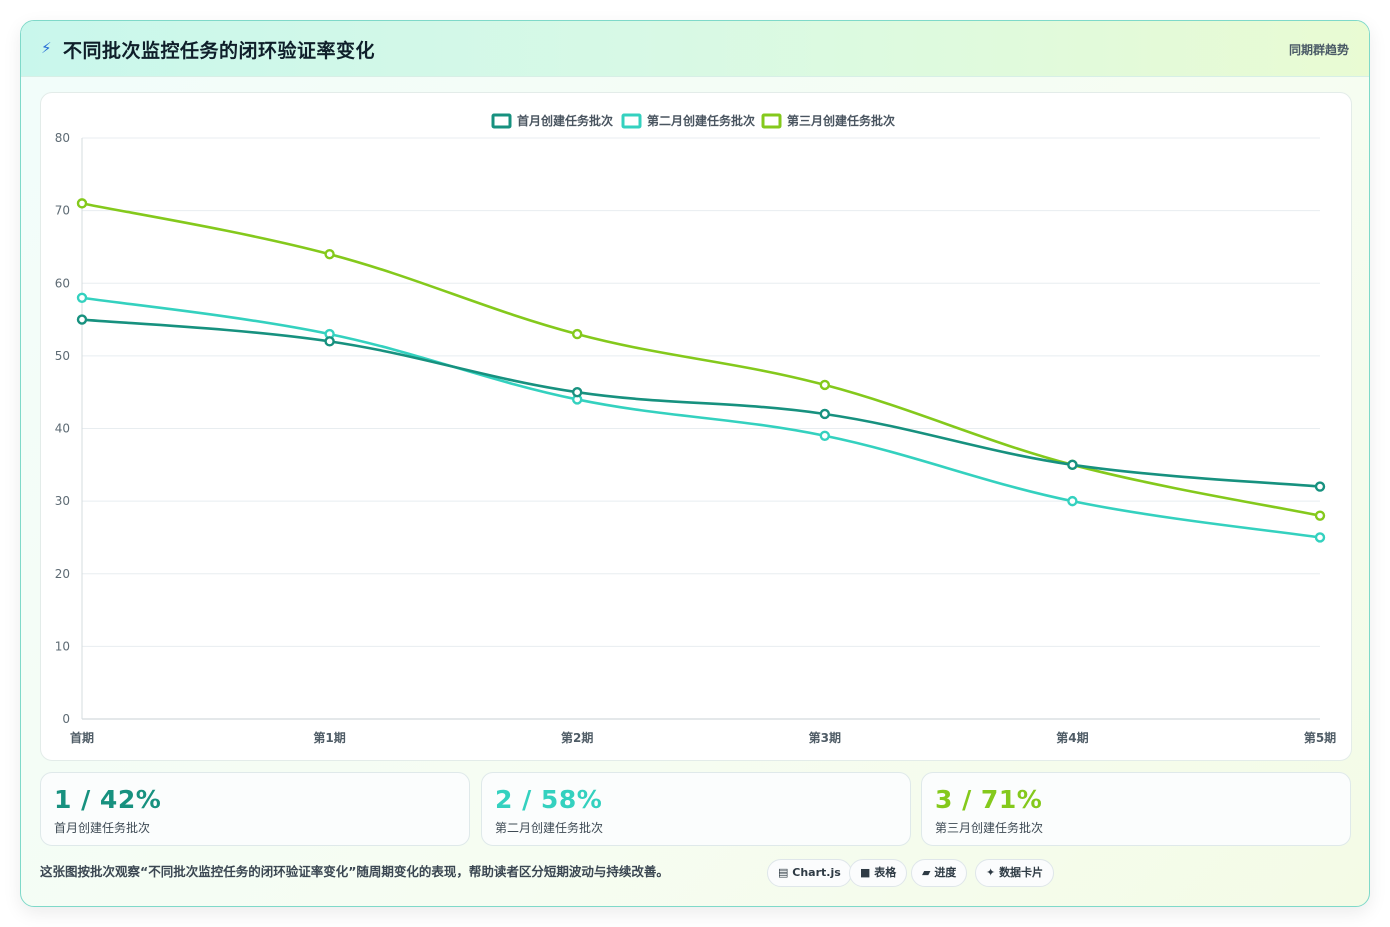 The width and height of the screenshot is (1390, 927). What do you see at coordinates (62, 501) in the screenshot?
I see `y-tick-label: 30` at bounding box center [62, 501].